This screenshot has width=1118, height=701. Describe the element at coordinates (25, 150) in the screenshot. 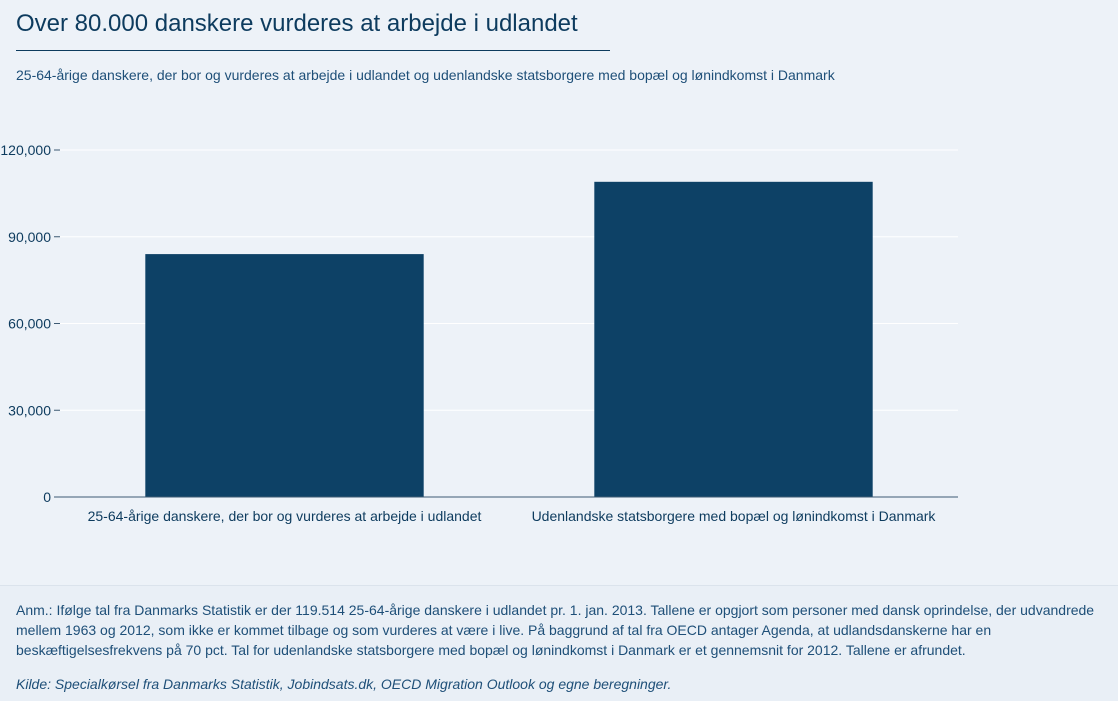

I see `y-tick-label: 120,000` at that location.